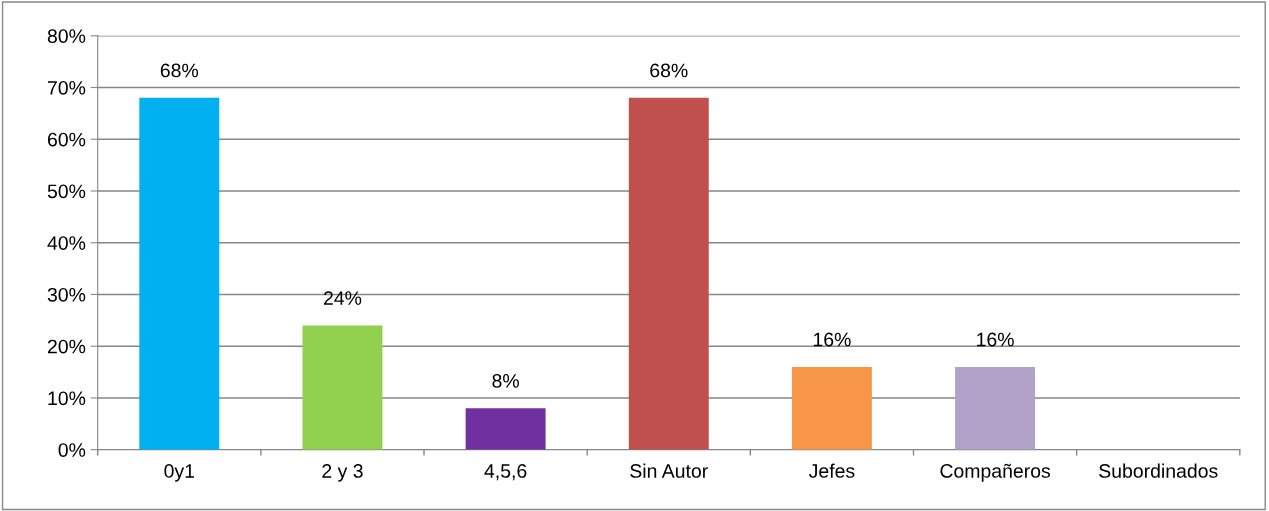 The width and height of the screenshot is (1269, 511). Describe the element at coordinates (66, 87) in the screenshot. I see `y-tick-label: 70%` at that location.